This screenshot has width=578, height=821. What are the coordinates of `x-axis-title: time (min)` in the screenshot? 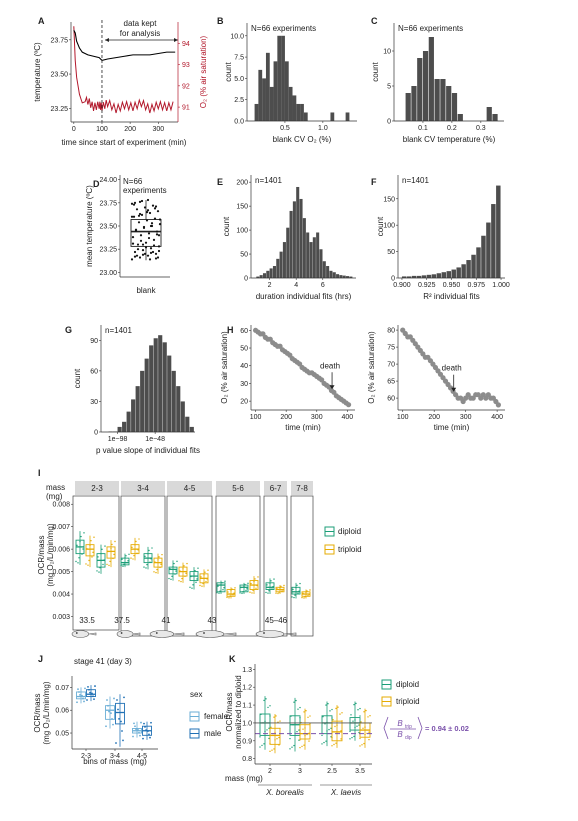 It's located at (452, 427).